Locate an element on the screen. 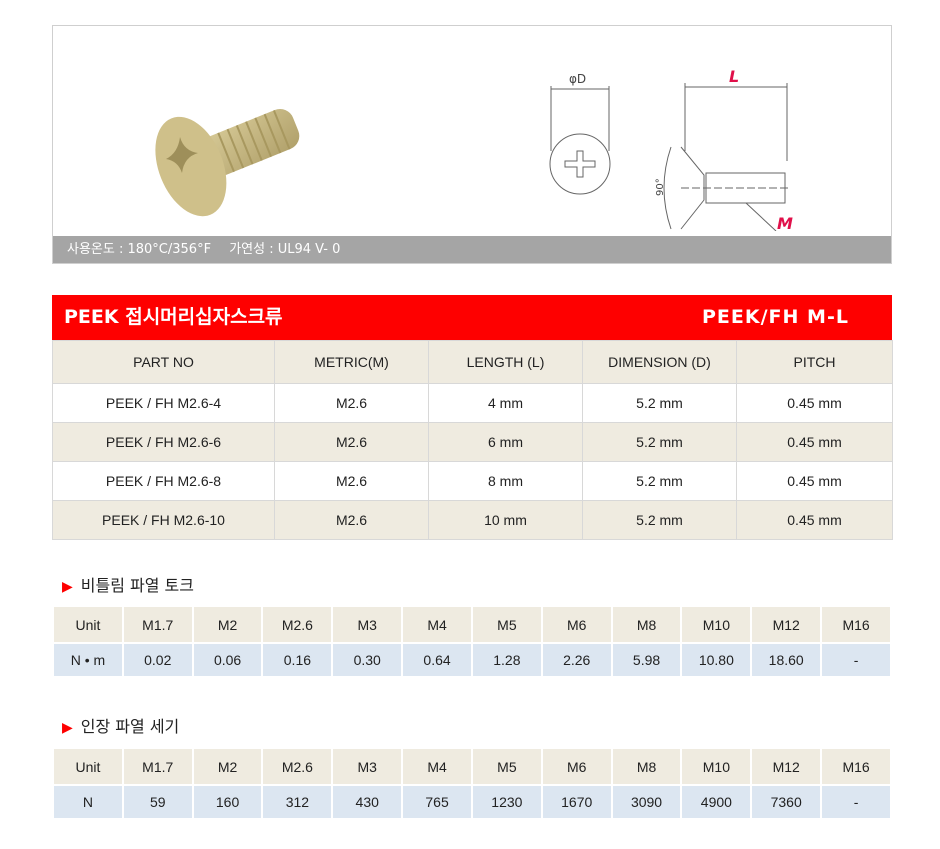 Image resolution: width=940 pixels, height=849 pixels. column-header: M2 is located at coordinates (227, 624).